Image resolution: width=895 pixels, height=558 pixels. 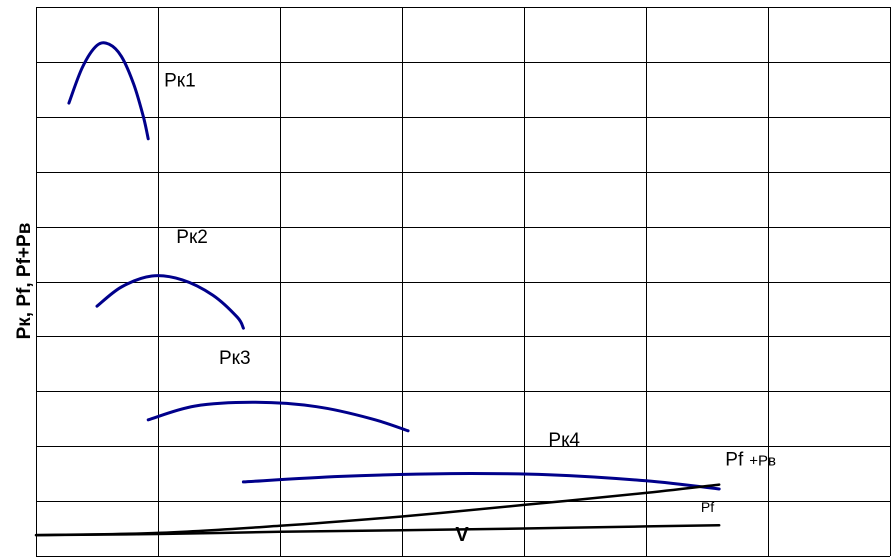 I want to click on series-line-pк2, so click(x=170, y=302).